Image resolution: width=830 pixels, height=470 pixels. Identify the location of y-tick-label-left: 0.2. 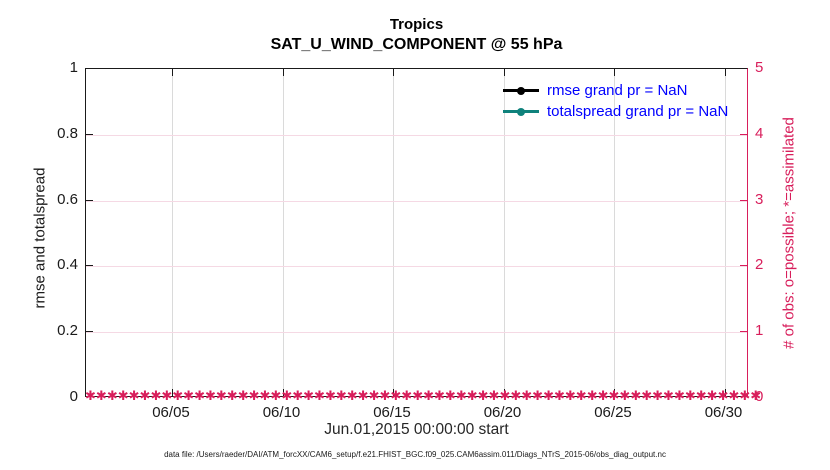
(67, 331).